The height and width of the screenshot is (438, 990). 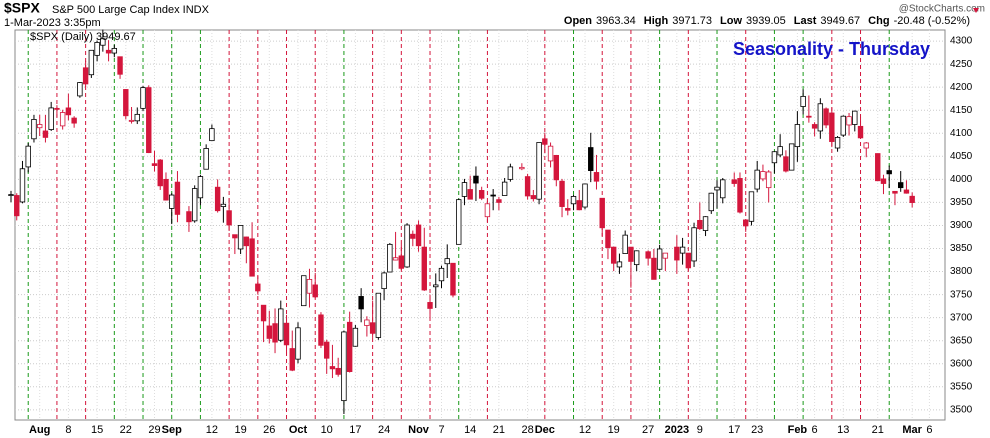 What do you see at coordinates (154, 430) in the screenshot?
I see `x-tick-label: 29` at bounding box center [154, 430].